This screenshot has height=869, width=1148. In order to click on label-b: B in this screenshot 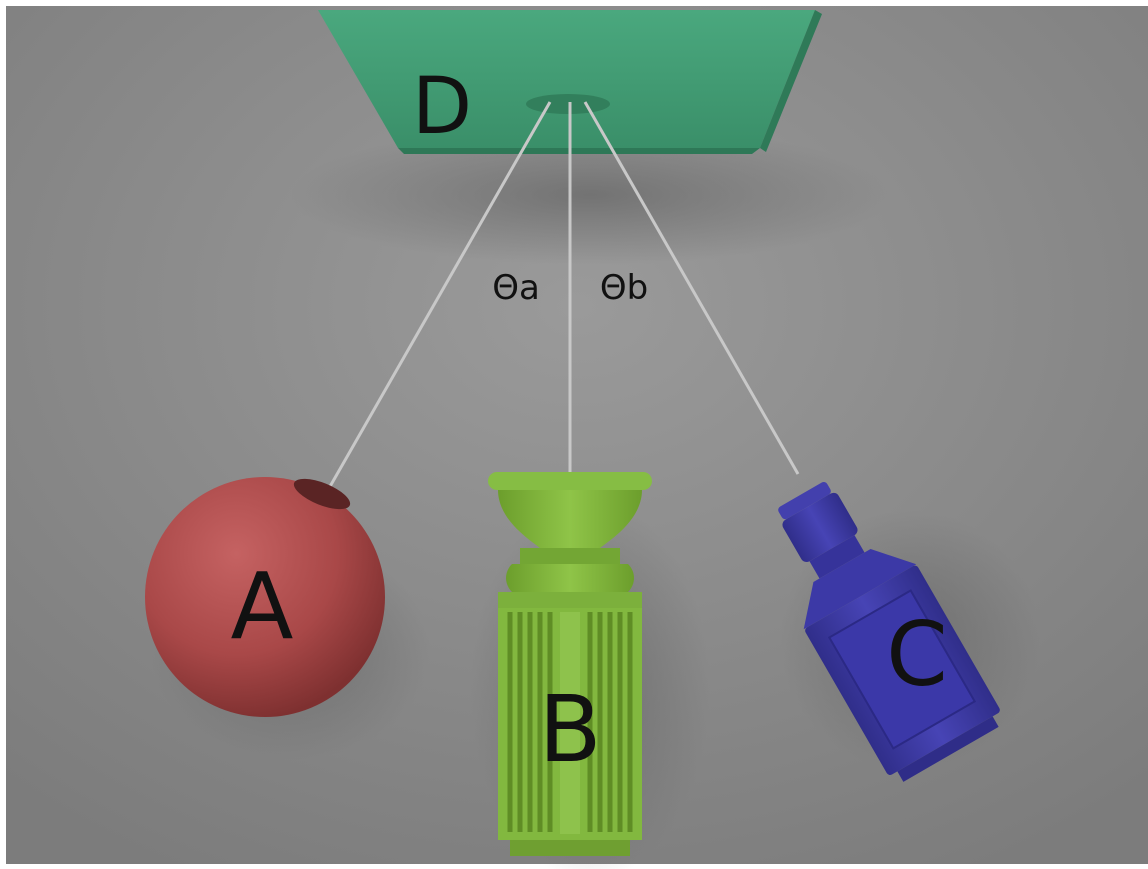, I will do `click(569, 729)`.